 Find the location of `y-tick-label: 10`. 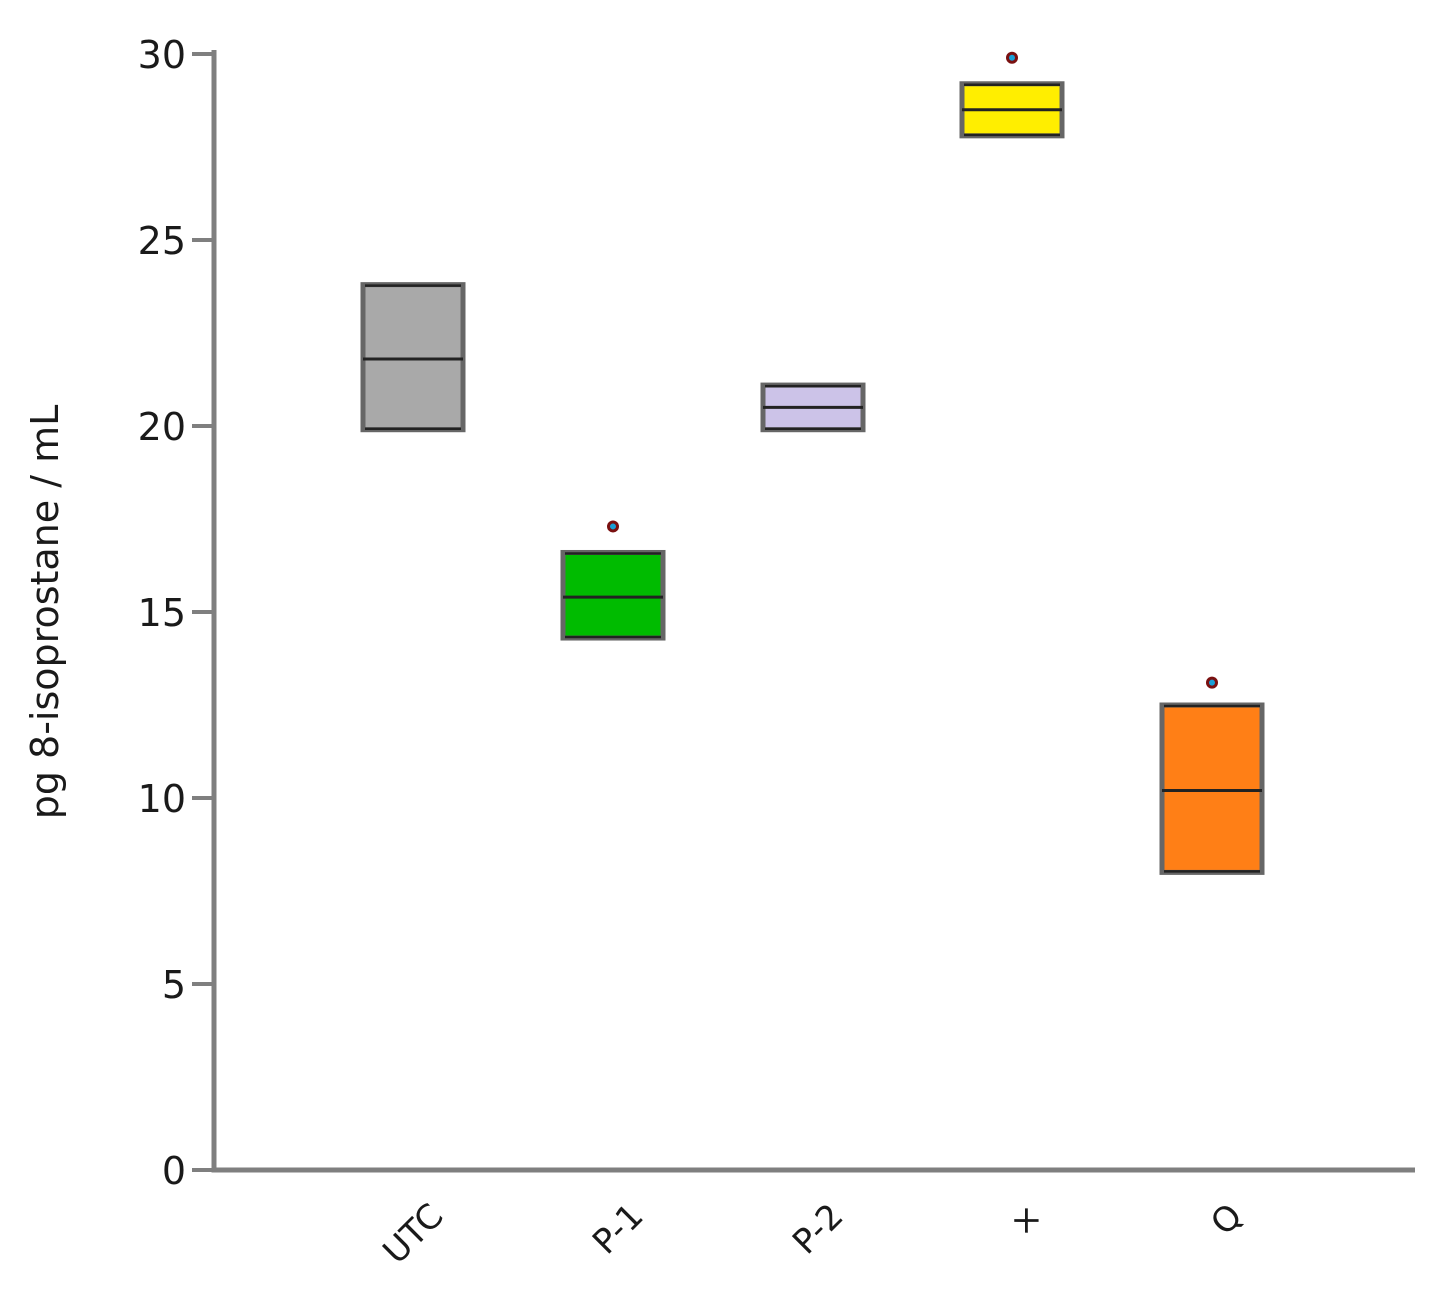

y-tick-label: 10 is located at coordinates (162, 799).